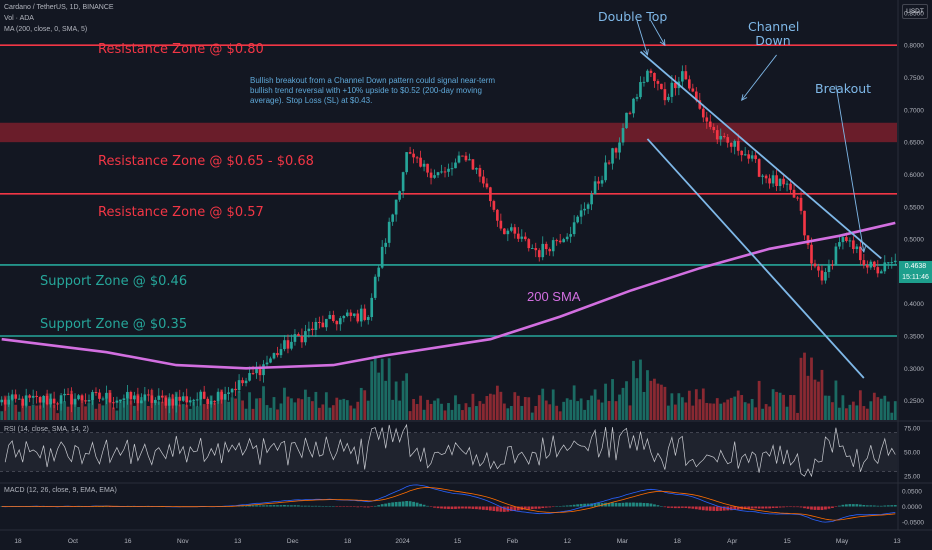  Describe the element at coordinates (915, 11) in the screenshot. I see `currency-button: USDT` at that location.